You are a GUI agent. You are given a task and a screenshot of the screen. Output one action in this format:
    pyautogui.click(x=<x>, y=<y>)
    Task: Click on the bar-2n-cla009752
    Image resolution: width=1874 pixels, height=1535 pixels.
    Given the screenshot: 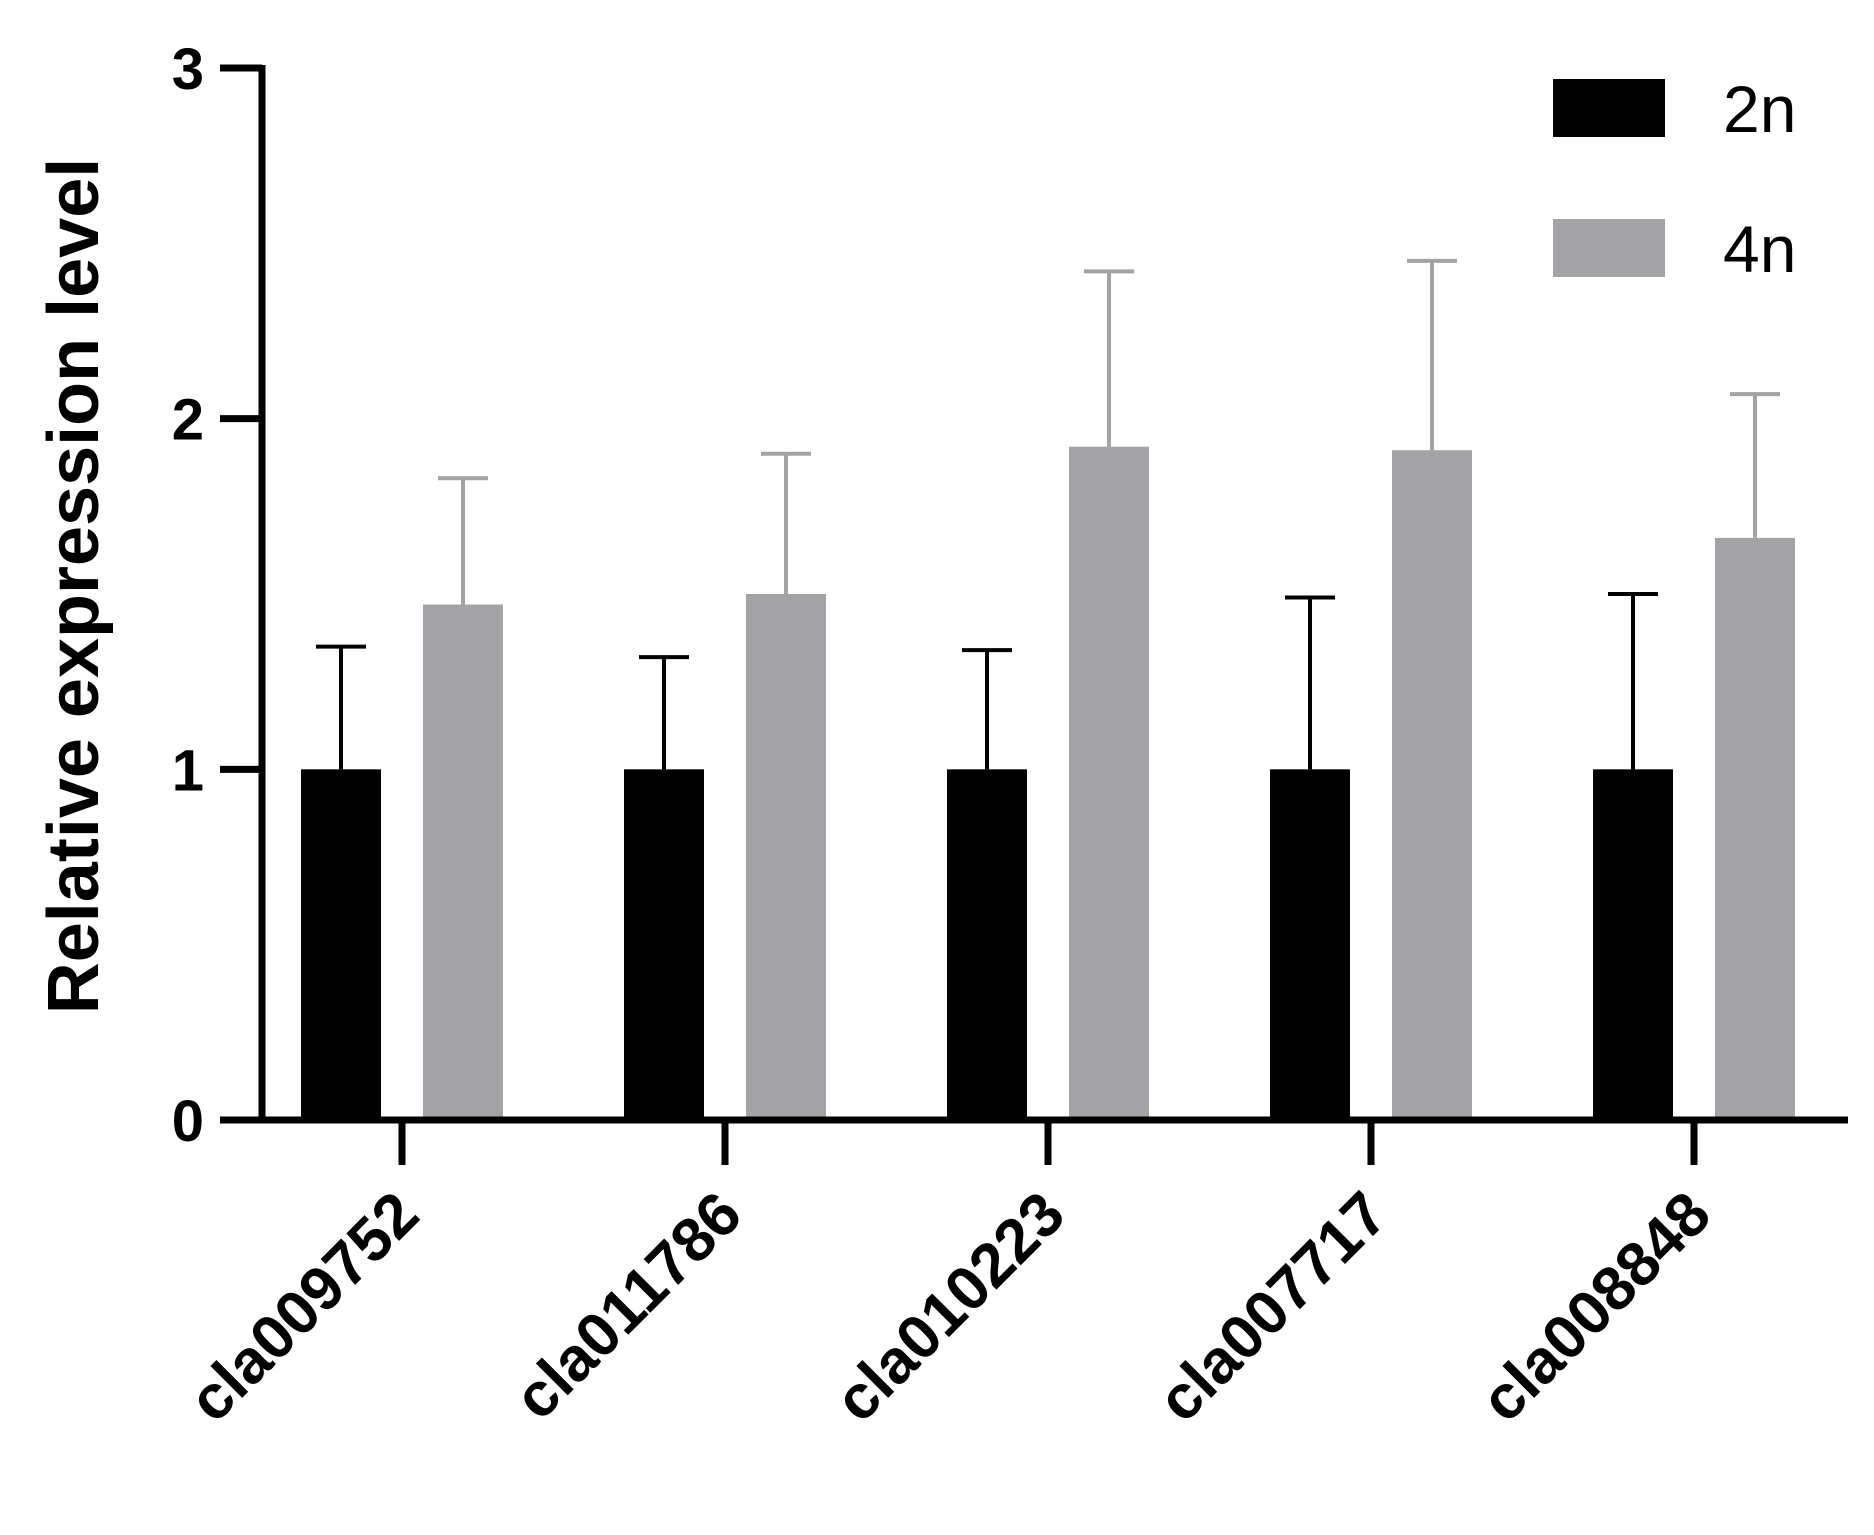 What is the action you would take?
    pyautogui.click(x=341, y=944)
    